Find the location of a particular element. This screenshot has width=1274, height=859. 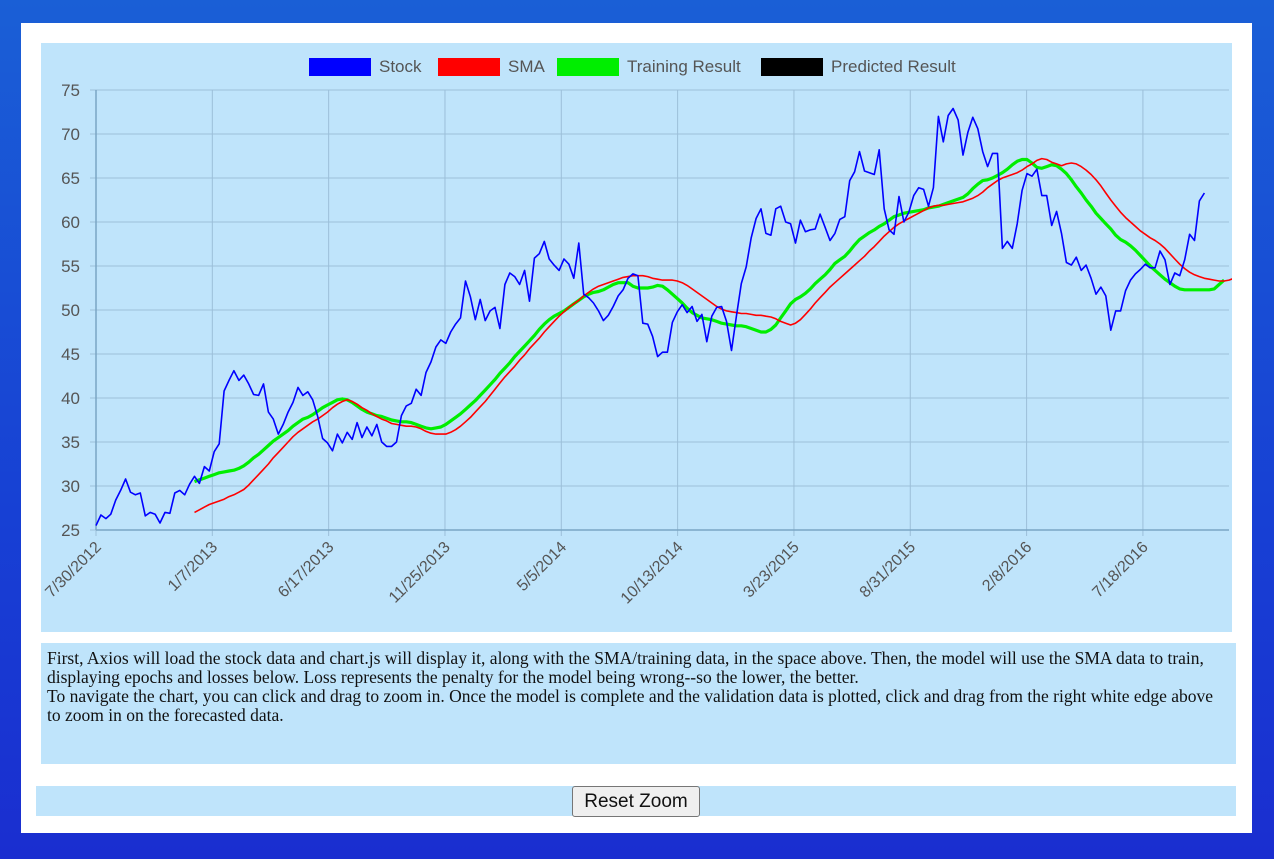

y-tick-label: 35 is located at coordinates (70, 442).